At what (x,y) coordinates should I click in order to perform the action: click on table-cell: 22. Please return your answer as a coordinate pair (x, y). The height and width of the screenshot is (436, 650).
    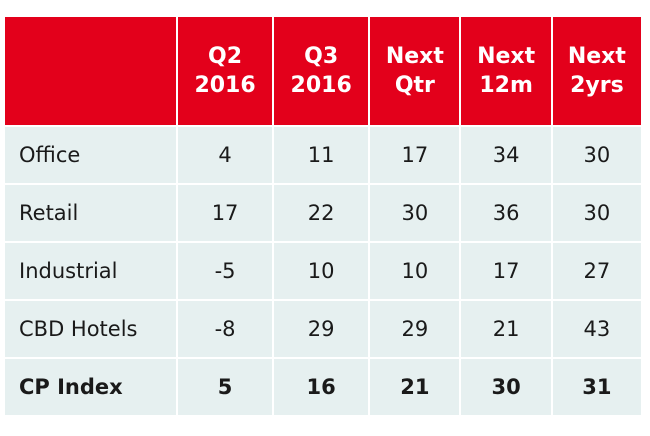
    Looking at the image, I should click on (322, 212).